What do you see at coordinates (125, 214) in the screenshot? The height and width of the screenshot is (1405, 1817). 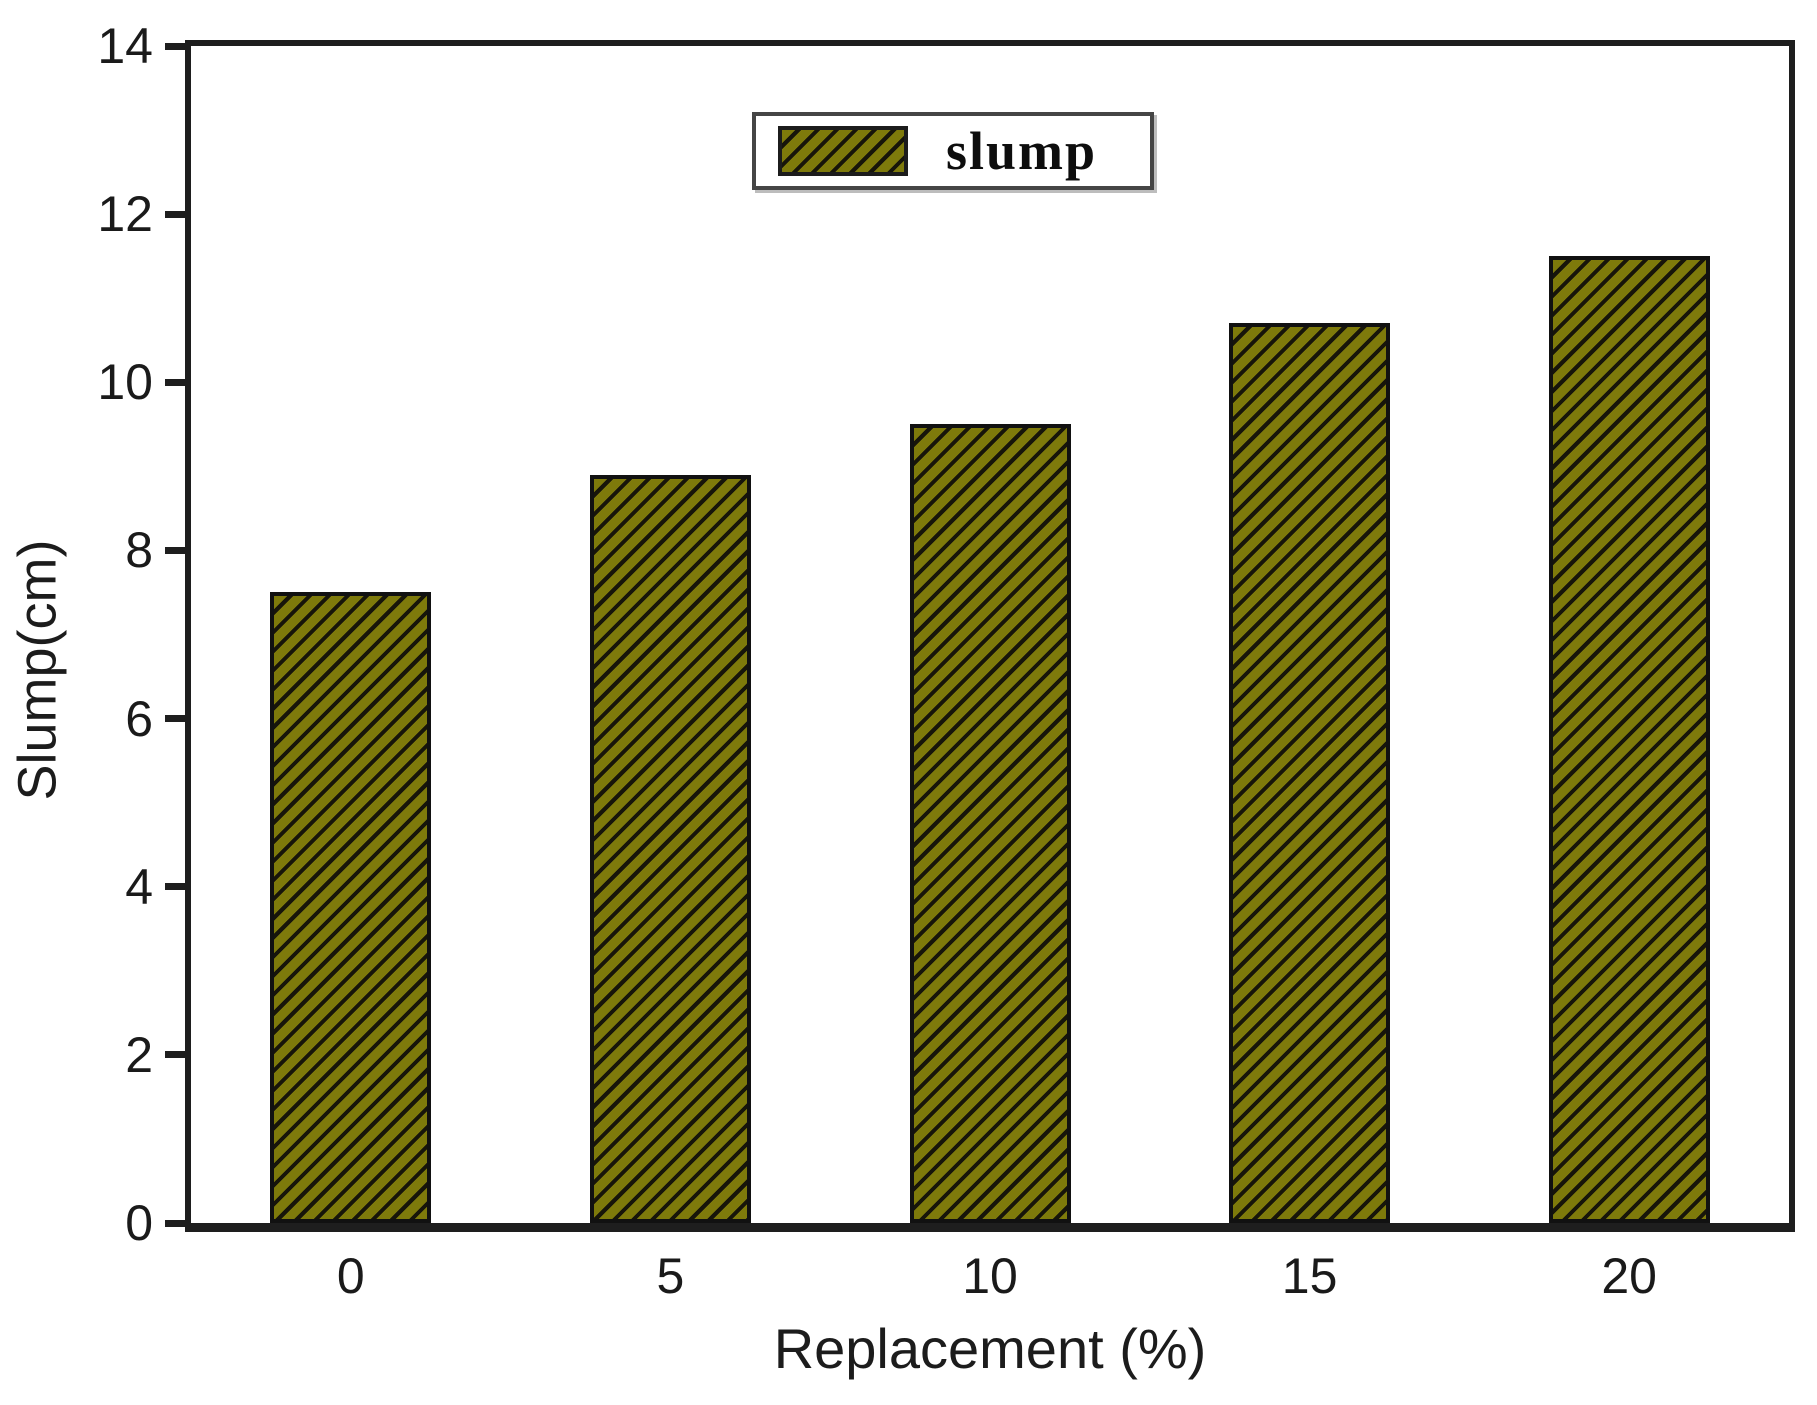 I see `y-tick-label: 12` at bounding box center [125, 214].